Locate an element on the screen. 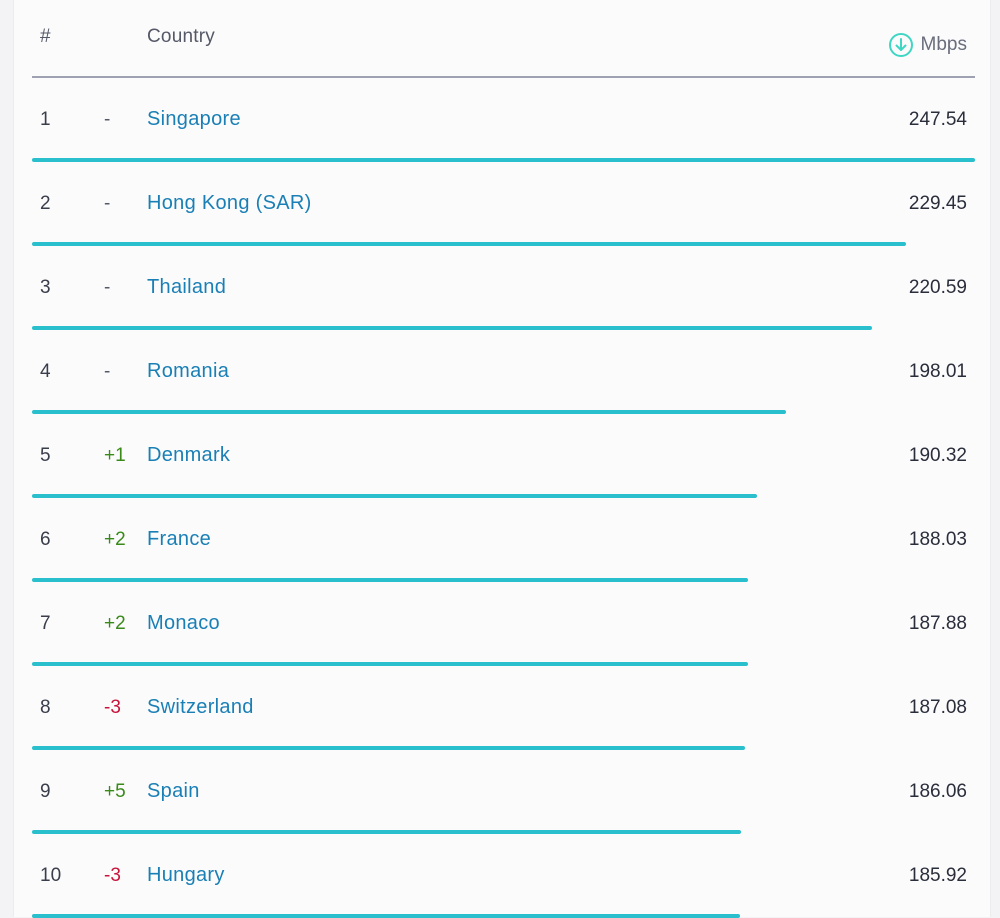 The height and width of the screenshot is (918, 1000). rank-number: 3 is located at coordinates (45, 287).